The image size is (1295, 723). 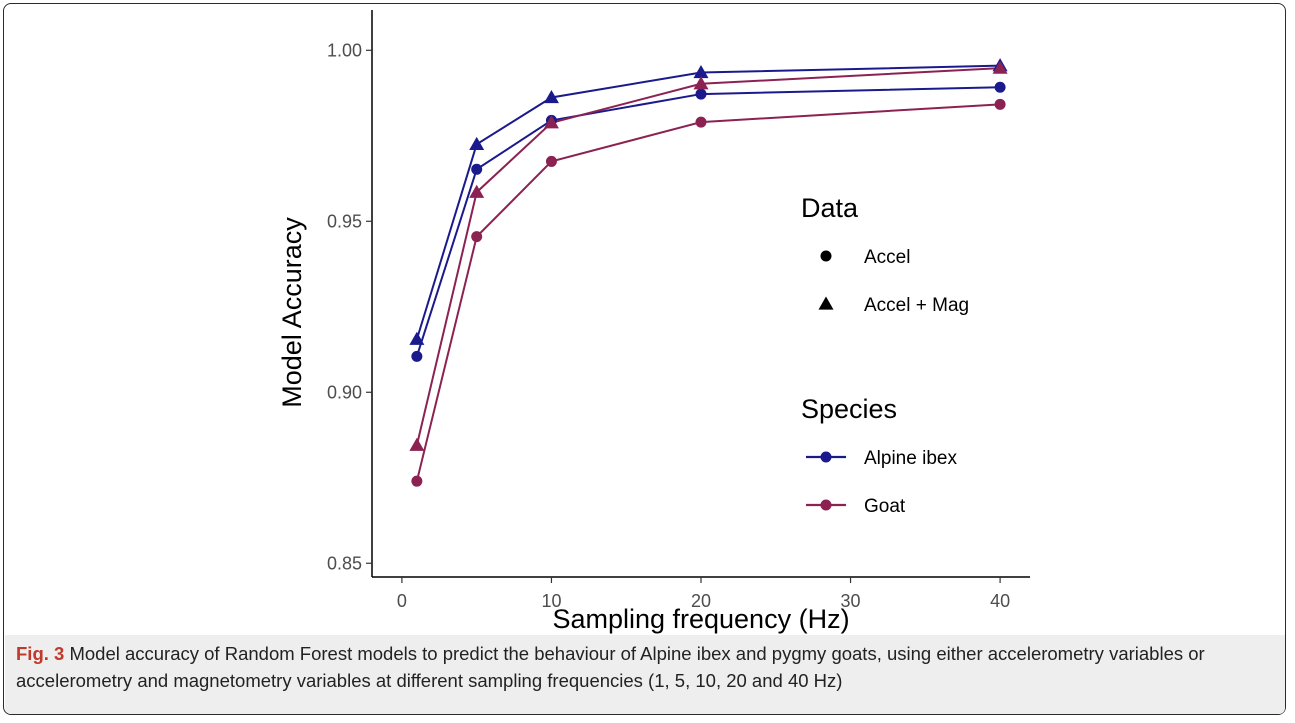 What do you see at coordinates (344, 563) in the screenshot?
I see `y-tick-label: 0.85` at bounding box center [344, 563].